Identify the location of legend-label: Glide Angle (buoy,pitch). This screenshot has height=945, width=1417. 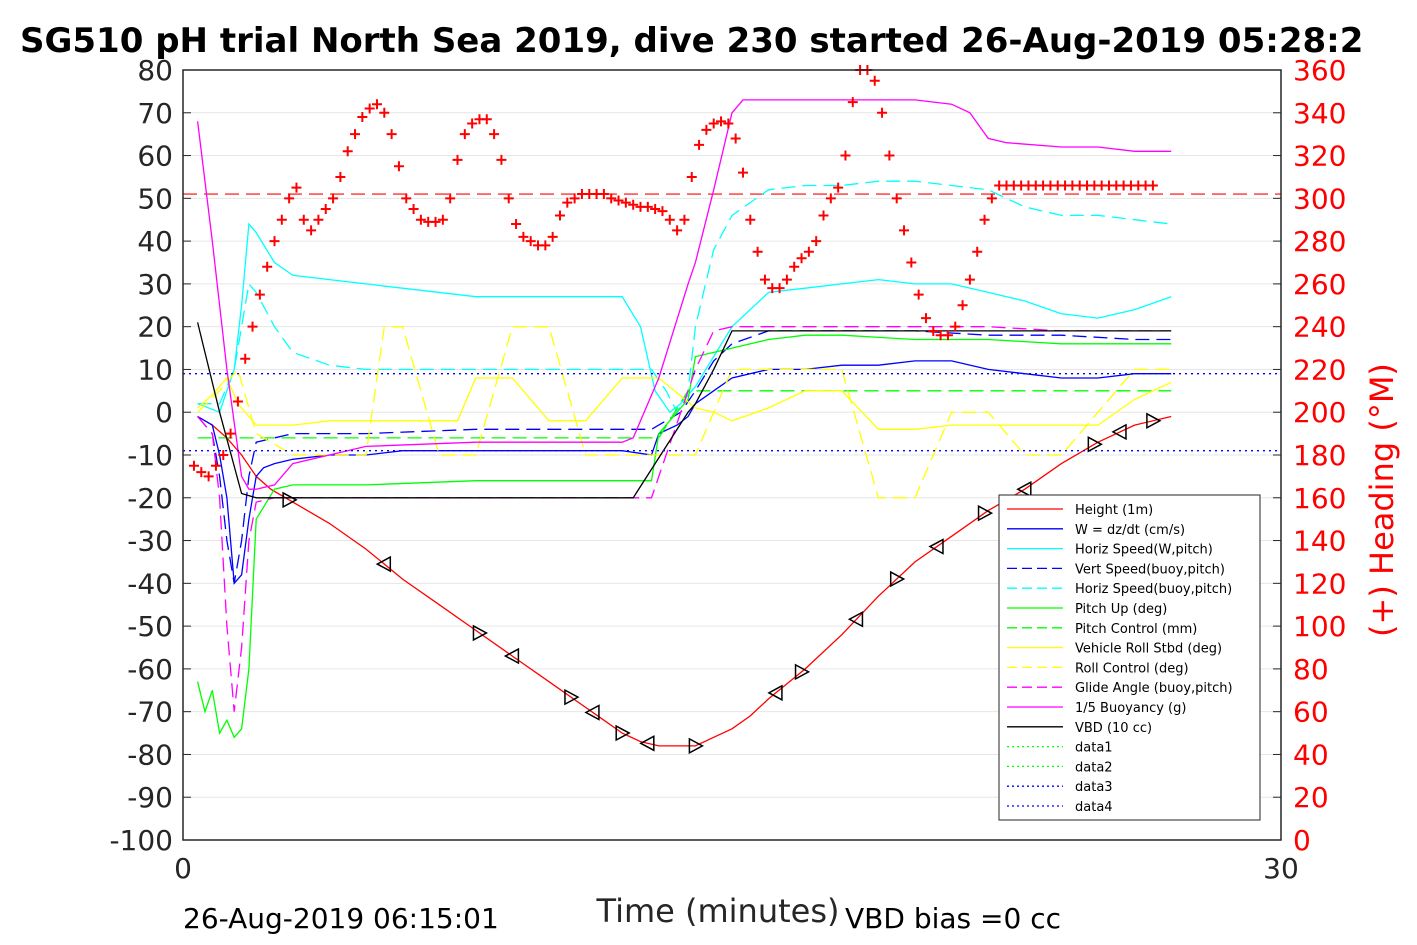
(1154, 688).